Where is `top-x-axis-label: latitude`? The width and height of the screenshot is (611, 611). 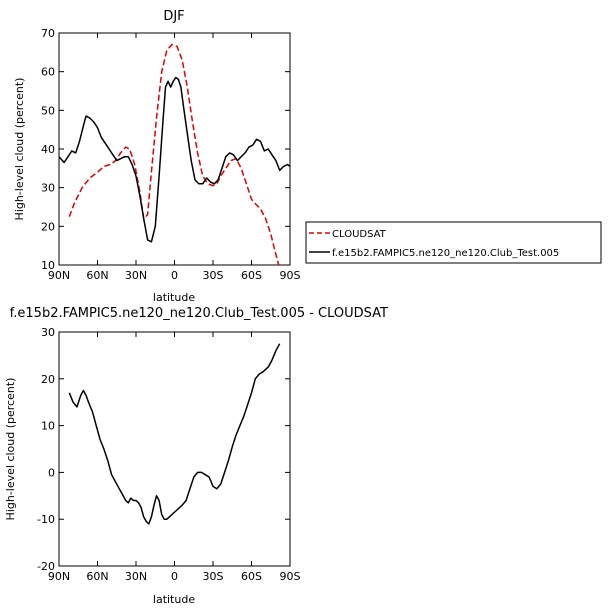
top-x-axis-label: latitude is located at coordinates (174, 297).